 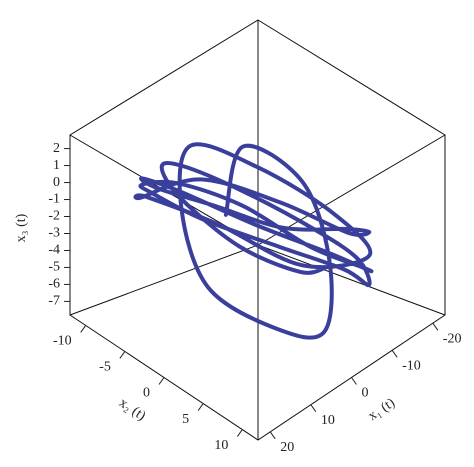 I want to click on x-axis-label: x₁ (t), so click(x=382, y=409).